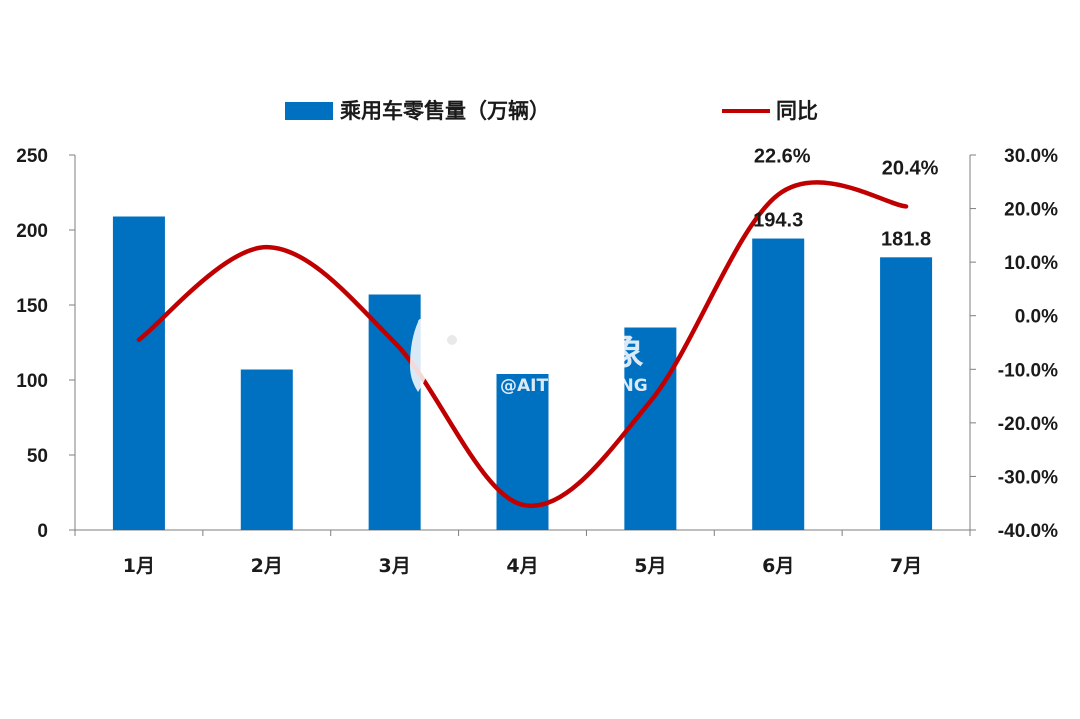  Describe the element at coordinates (551, 111) in the screenshot. I see `legend: 乘用车零售量（万辆） 同比` at that location.